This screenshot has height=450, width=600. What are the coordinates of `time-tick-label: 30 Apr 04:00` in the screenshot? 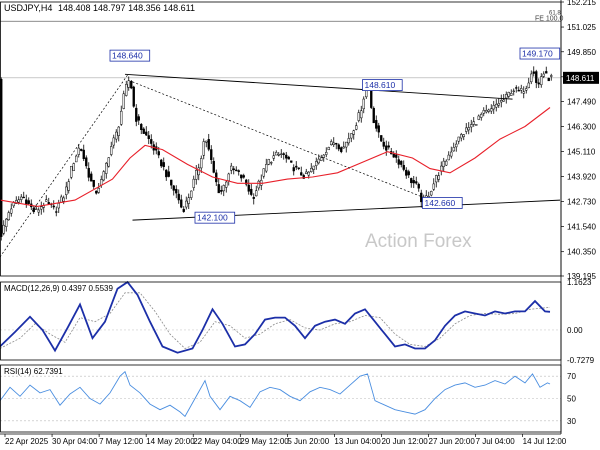 It's located at (75, 441).